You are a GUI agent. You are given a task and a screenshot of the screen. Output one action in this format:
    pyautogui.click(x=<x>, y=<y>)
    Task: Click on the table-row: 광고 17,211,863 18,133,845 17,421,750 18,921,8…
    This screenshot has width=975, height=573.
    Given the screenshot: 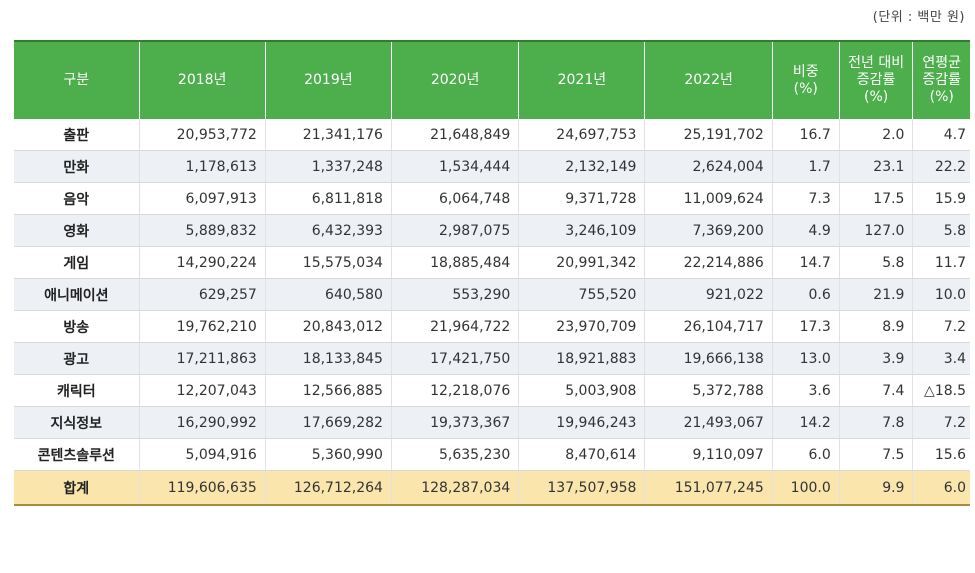 What is the action you would take?
    pyautogui.click(x=492, y=358)
    